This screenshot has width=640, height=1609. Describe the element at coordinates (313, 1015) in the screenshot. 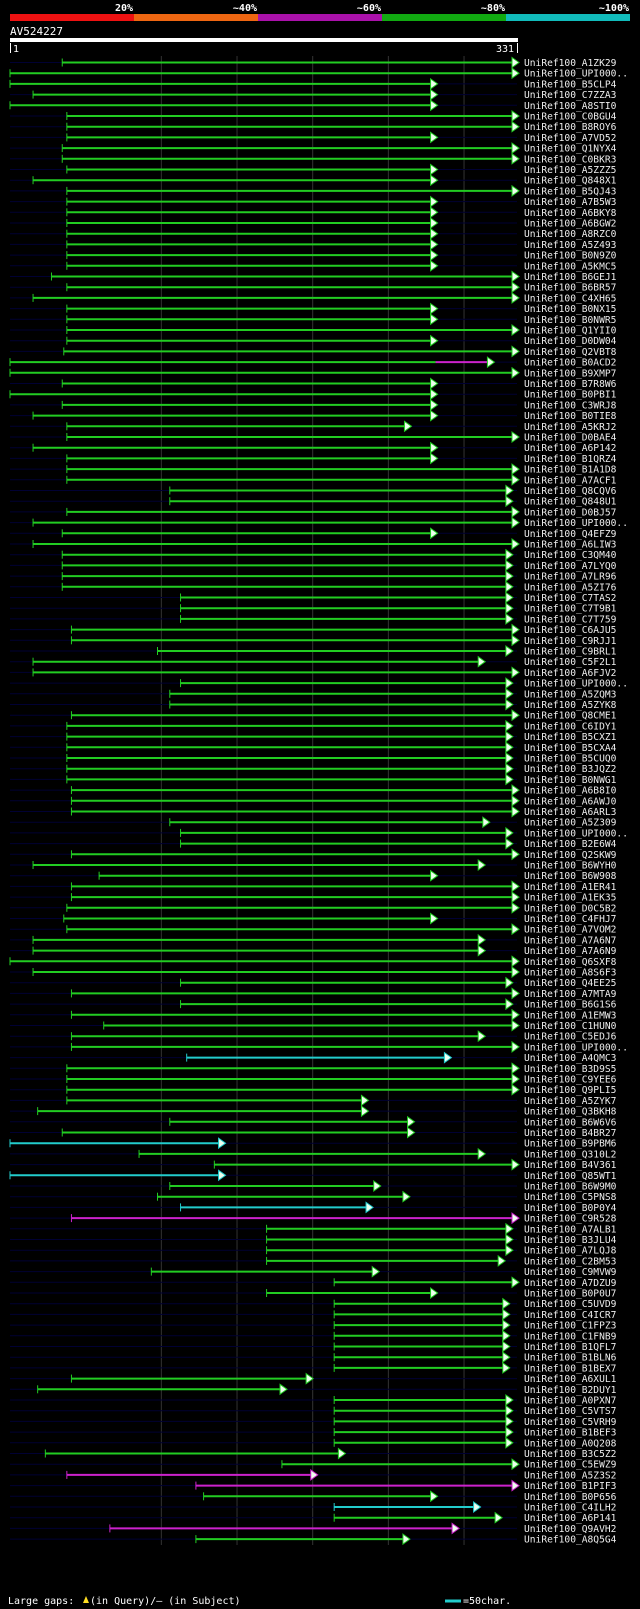

I see `hit-row: UniRef100_A1EMW3` at that location.